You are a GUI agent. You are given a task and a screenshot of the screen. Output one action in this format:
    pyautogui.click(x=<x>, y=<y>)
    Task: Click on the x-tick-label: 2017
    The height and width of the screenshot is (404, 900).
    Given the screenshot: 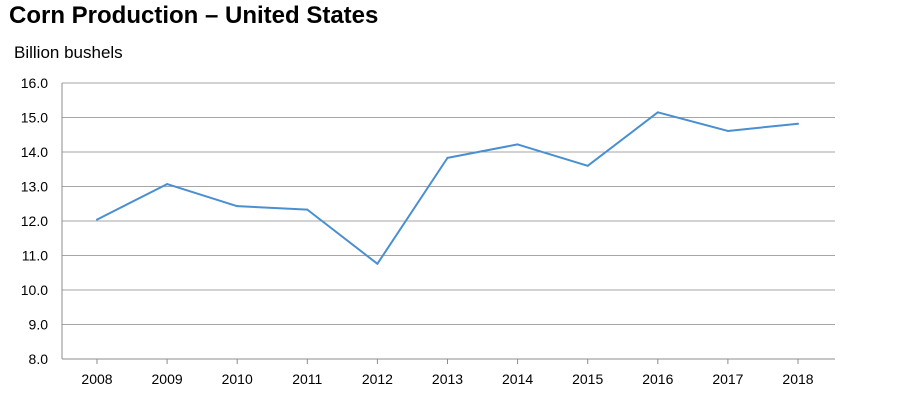 What is the action you would take?
    pyautogui.click(x=727, y=379)
    